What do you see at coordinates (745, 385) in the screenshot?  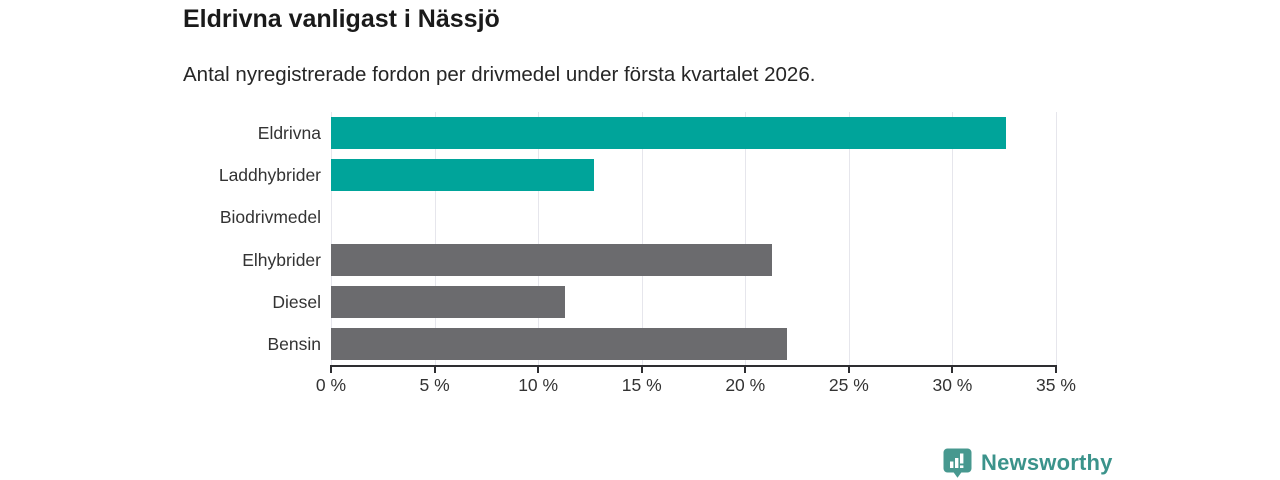 I see `x-tick-label-20: 20 %` at bounding box center [745, 385].